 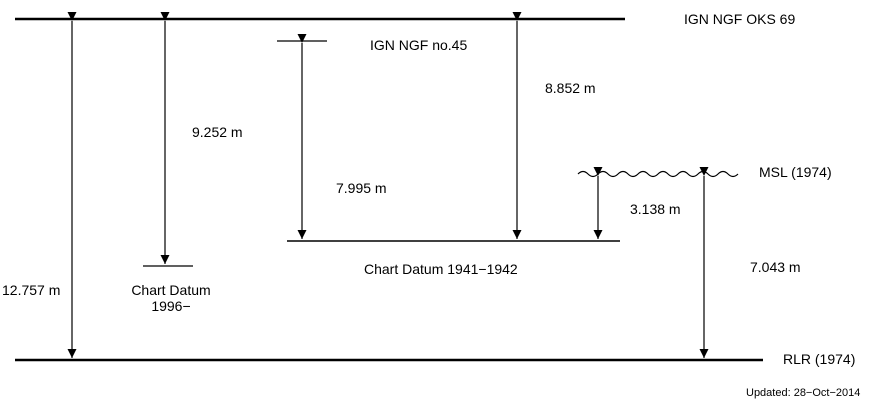 What do you see at coordinates (441, 269) in the screenshot?
I see `chart-datum-1941-label: Chart Datum 1941−1942` at bounding box center [441, 269].